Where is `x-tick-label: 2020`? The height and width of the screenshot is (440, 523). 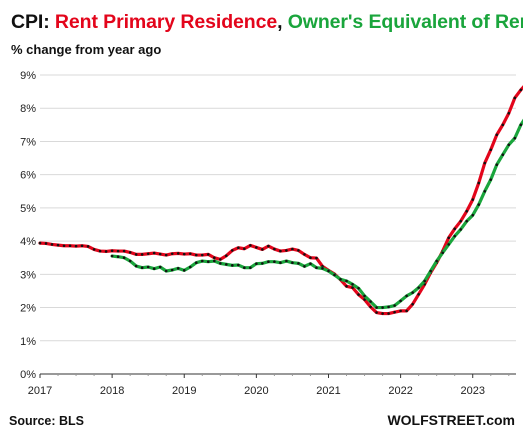
x-tick-label: 2020 is located at coordinates (256, 391).